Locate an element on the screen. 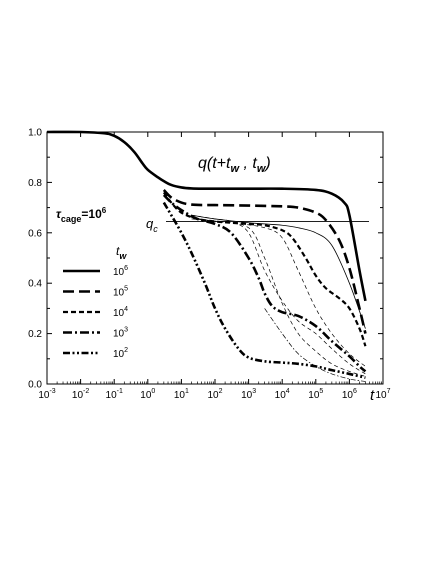 The width and height of the screenshot is (436, 564). legend-label: 103 is located at coordinates (120, 333).